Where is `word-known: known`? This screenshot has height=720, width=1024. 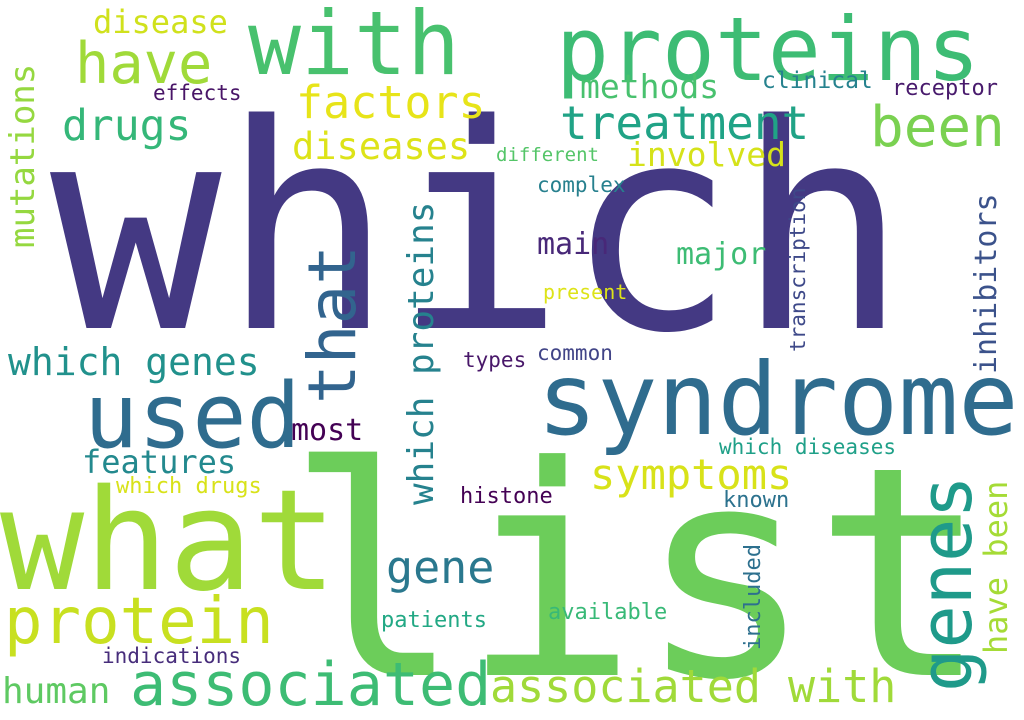 word-known: known is located at coordinates (756, 500).